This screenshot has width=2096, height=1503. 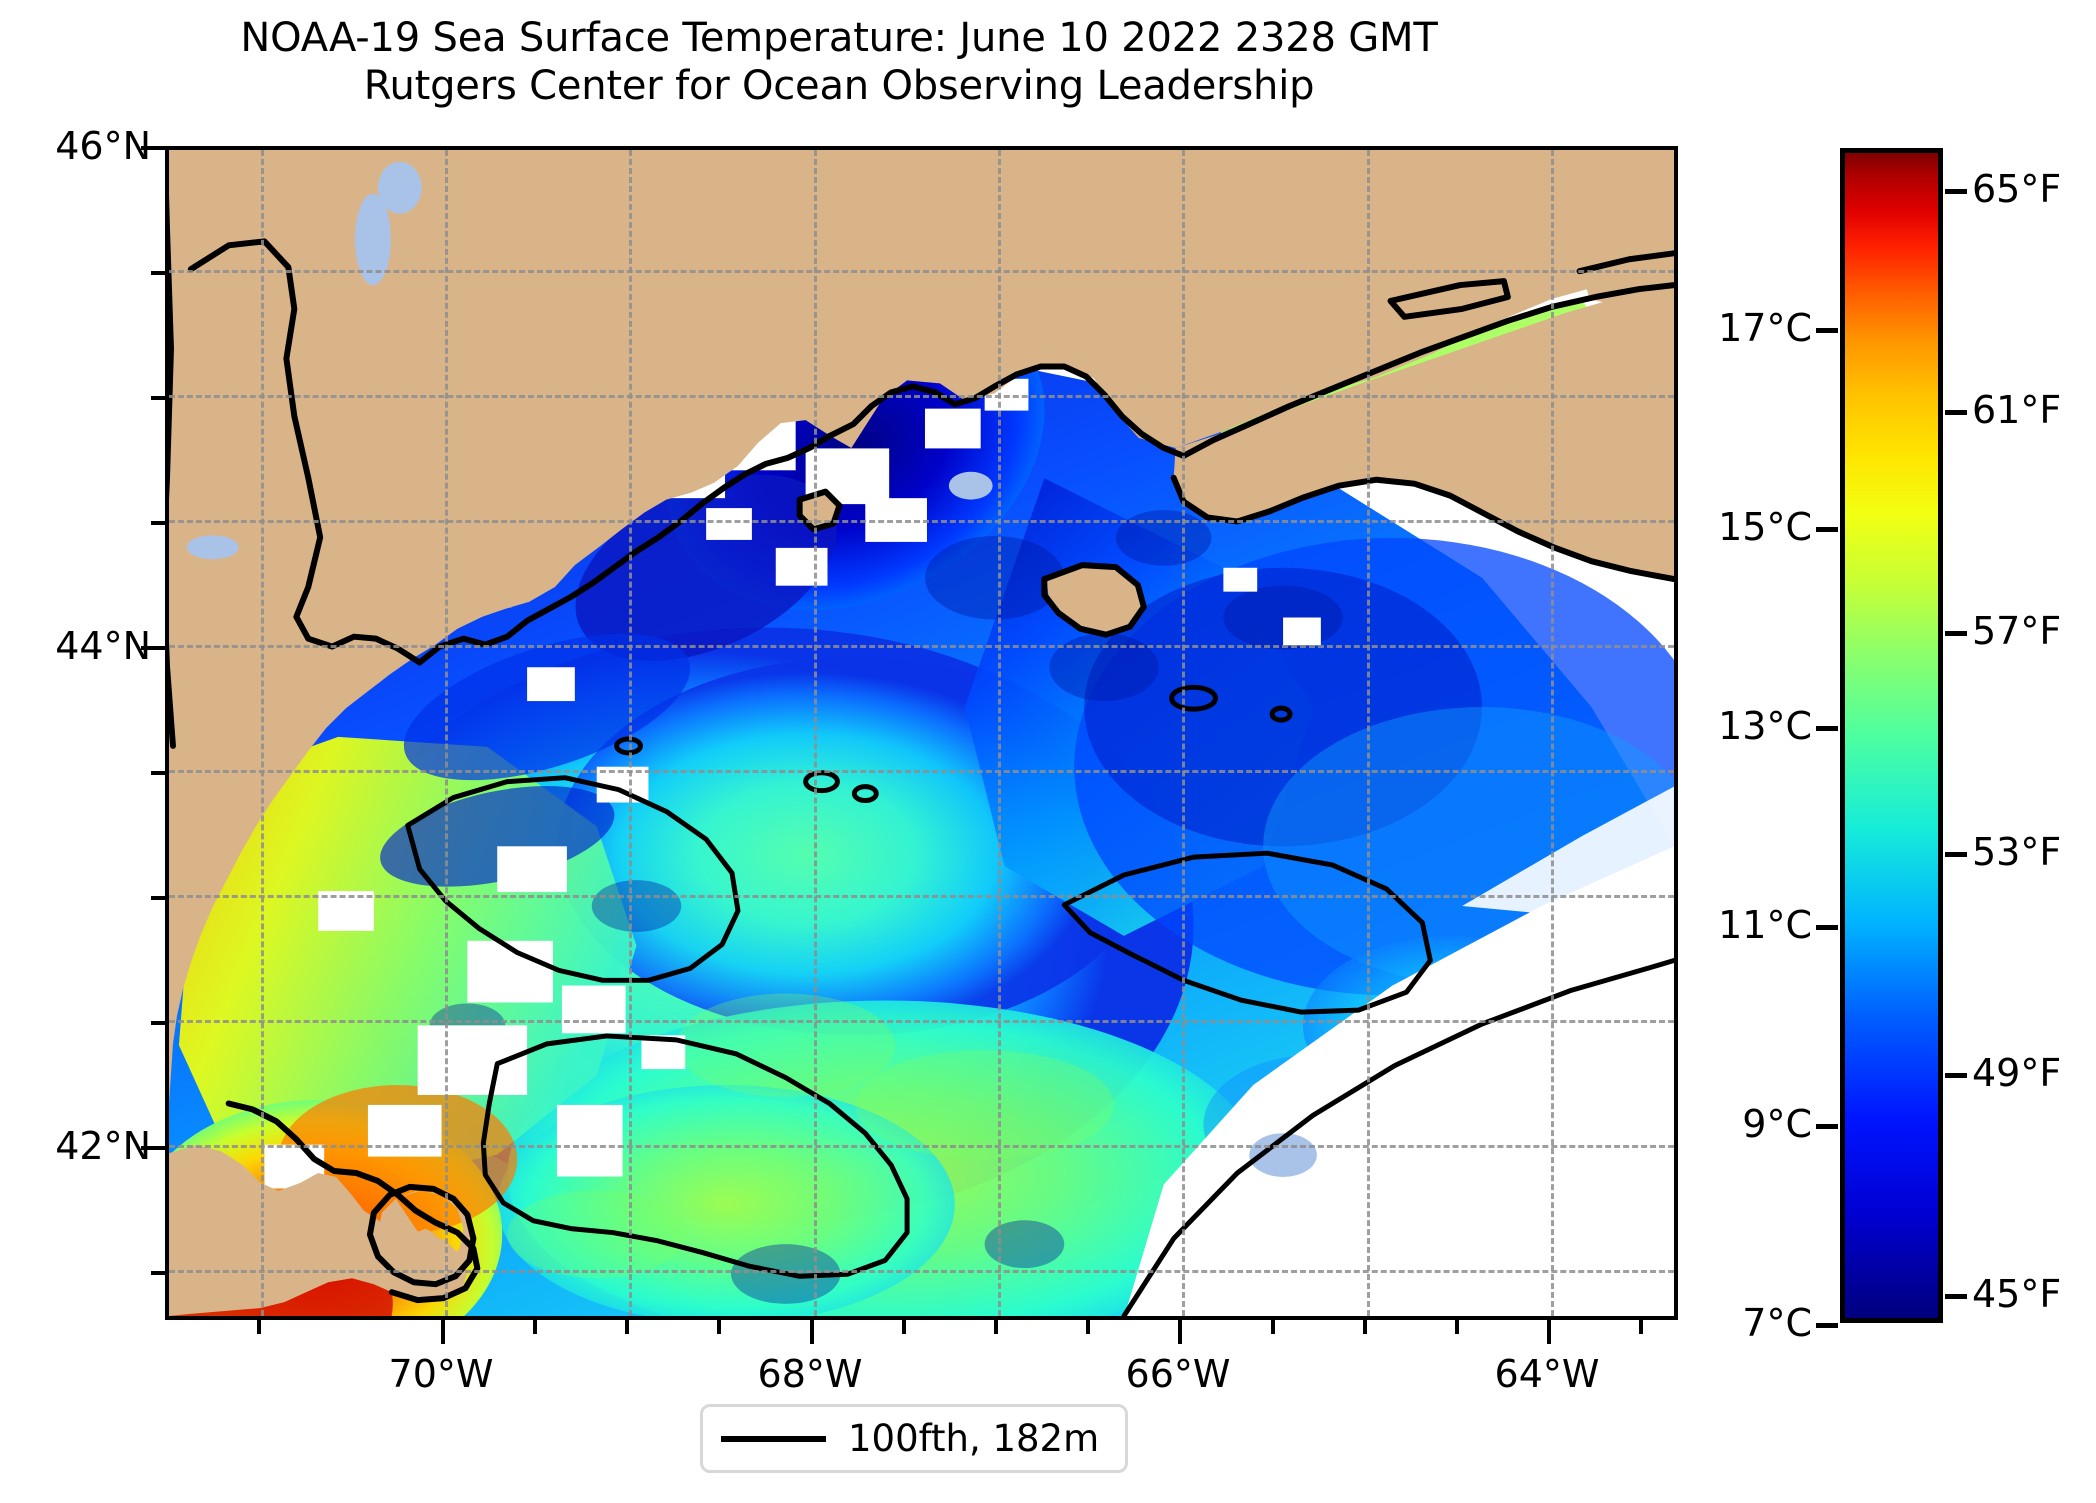 I want to click on ytick-label-42N: 42°N, so click(x=103, y=1146).